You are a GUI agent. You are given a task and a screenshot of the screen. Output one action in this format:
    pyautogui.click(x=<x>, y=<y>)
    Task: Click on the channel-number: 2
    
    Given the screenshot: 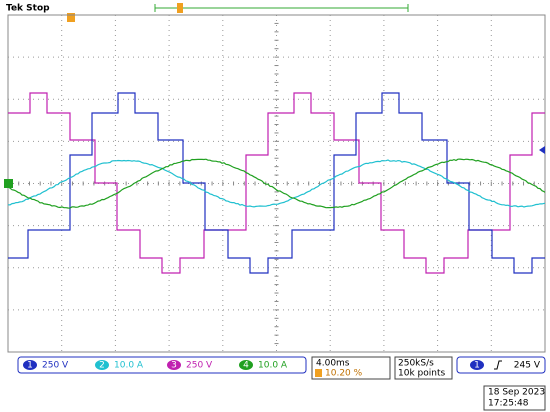 What is the action you would take?
    pyautogui.click(x=102, y=366)
    